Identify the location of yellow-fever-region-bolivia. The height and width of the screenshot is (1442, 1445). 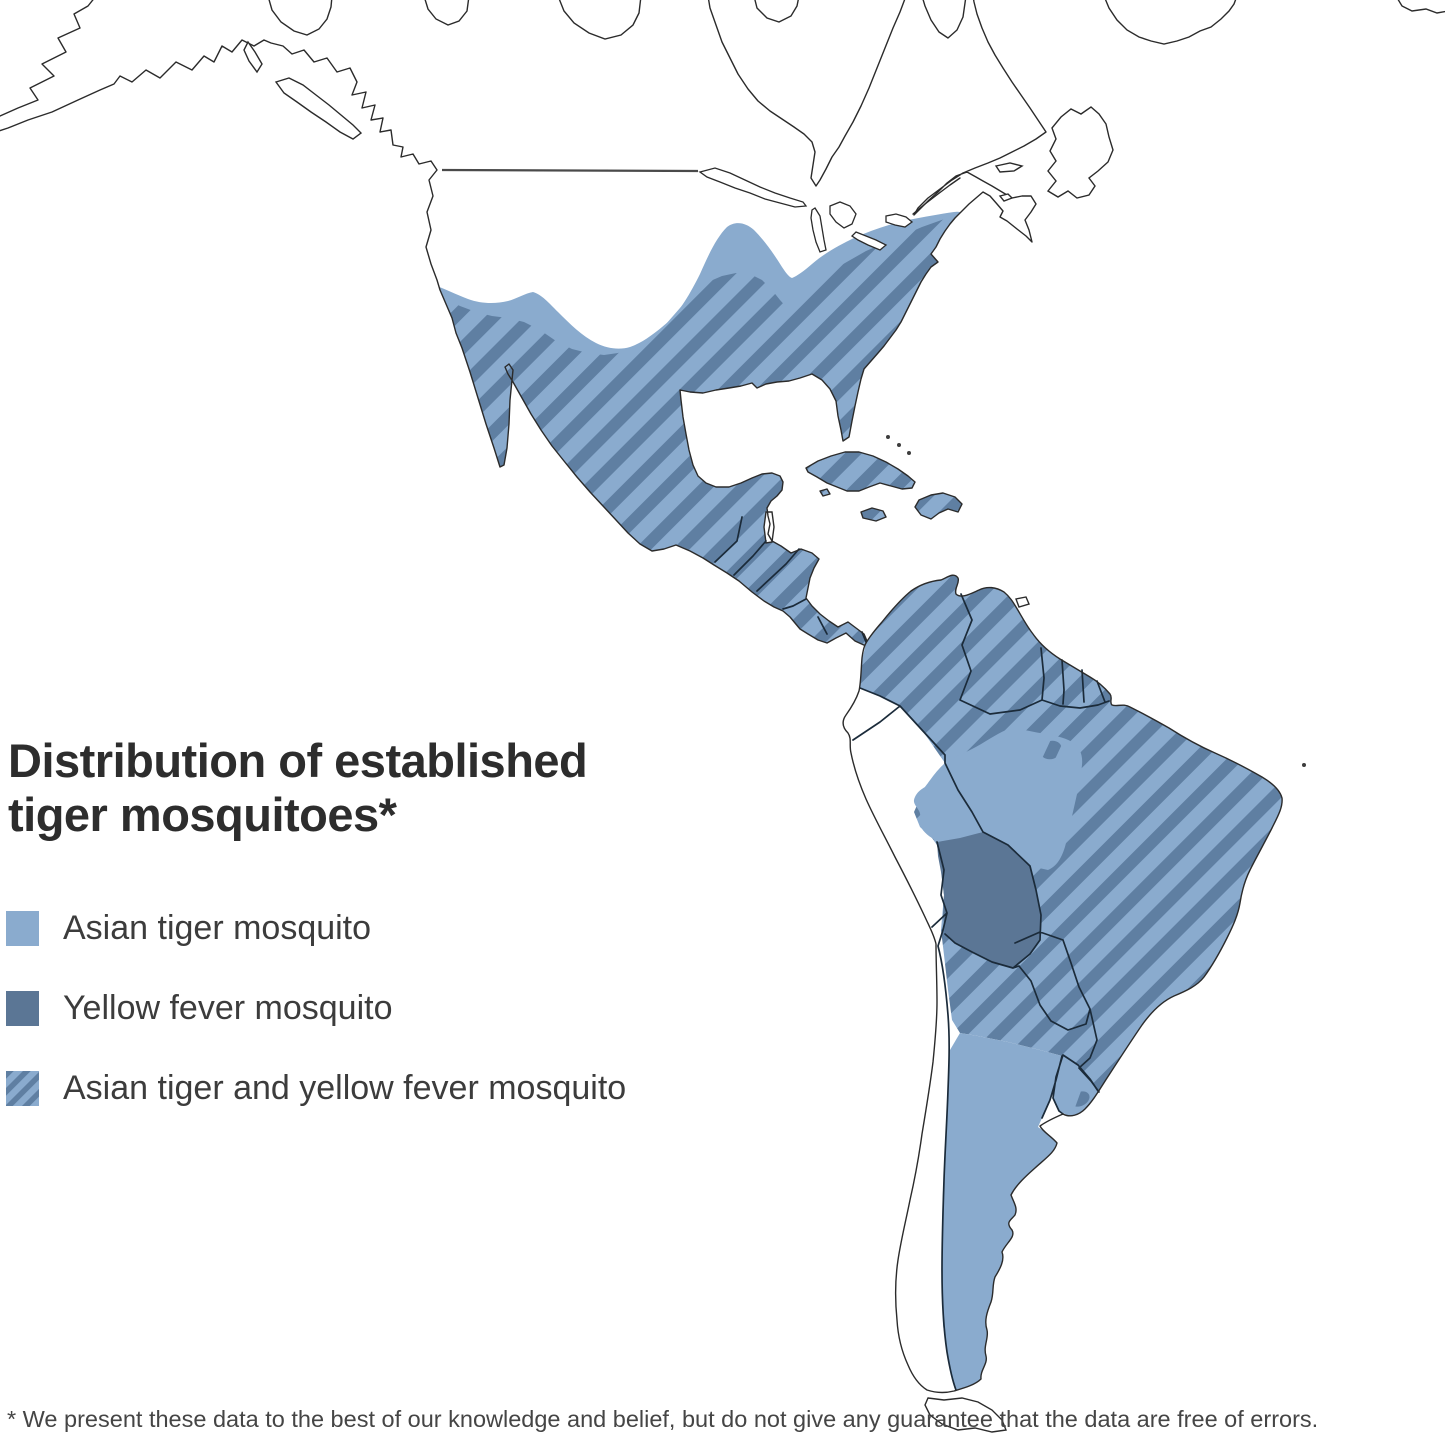
(989, 900).